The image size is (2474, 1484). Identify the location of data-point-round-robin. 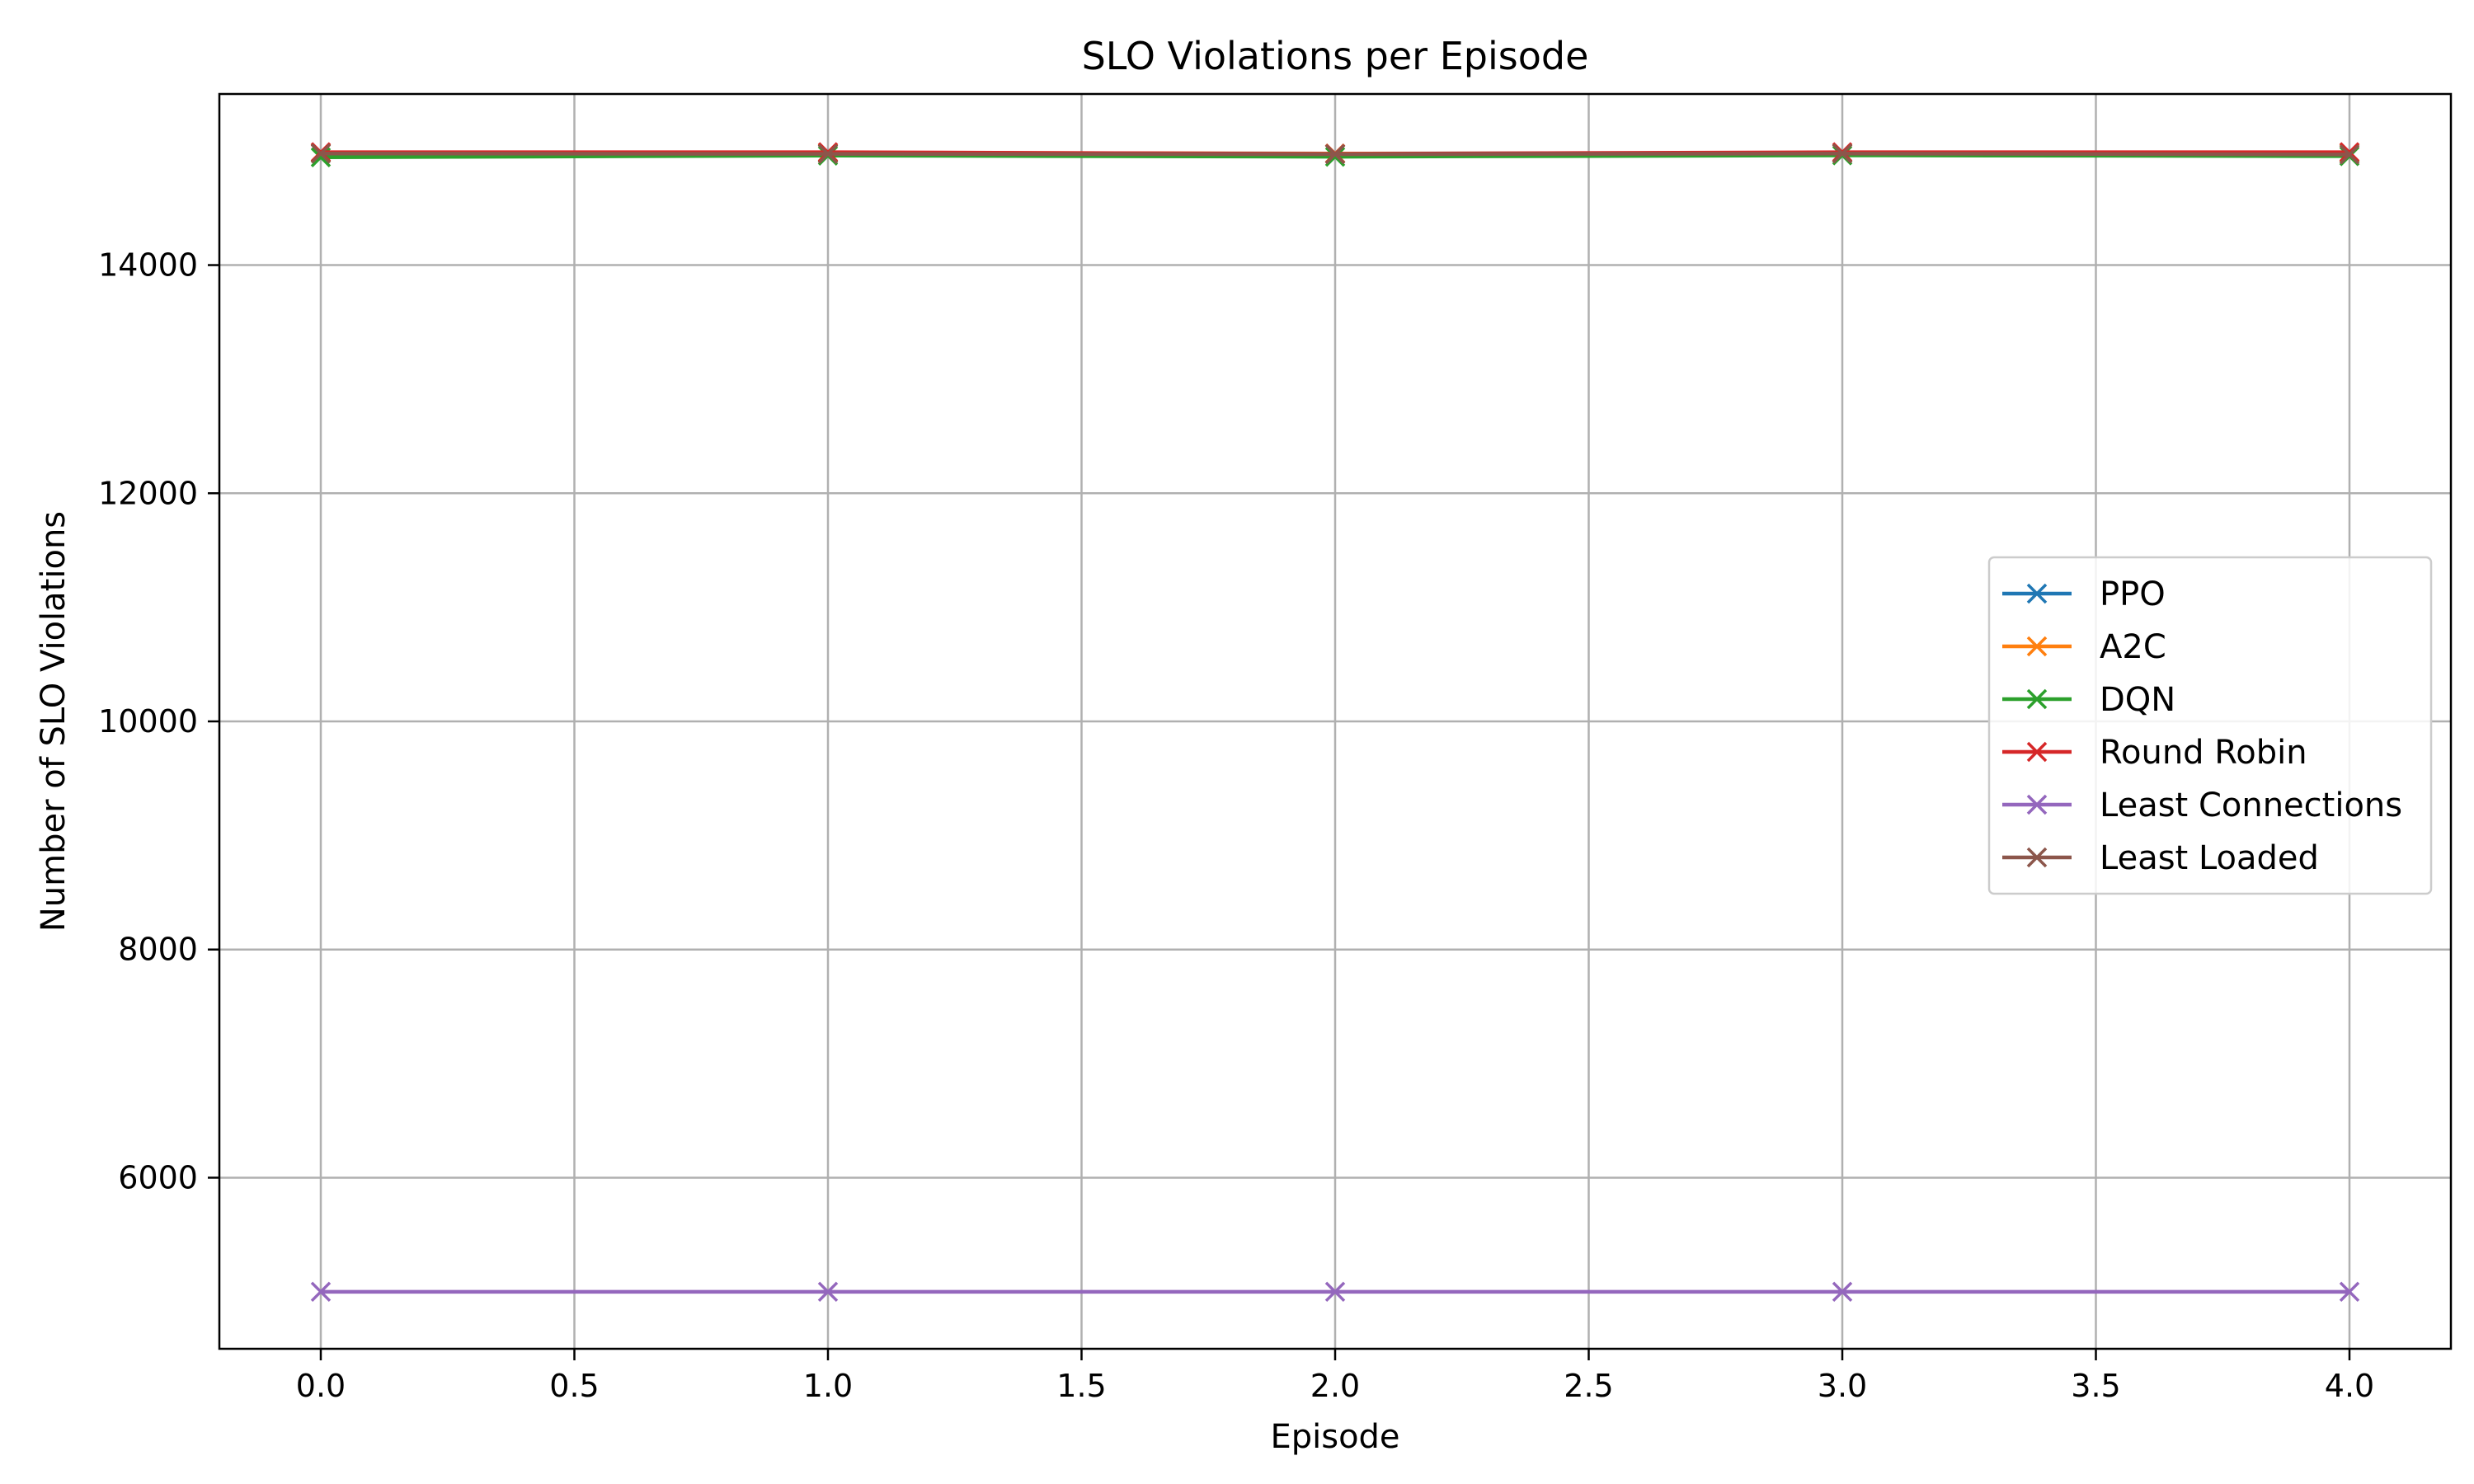
(2349, 152).